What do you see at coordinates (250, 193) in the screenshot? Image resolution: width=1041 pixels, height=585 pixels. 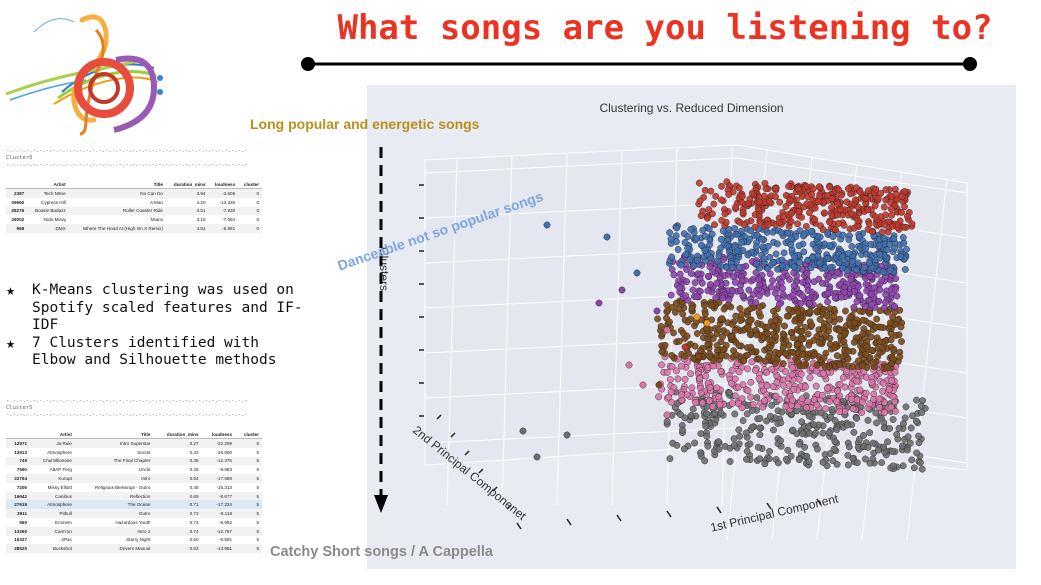 I see `table-cell: 0` at bounding box center [250, 193].